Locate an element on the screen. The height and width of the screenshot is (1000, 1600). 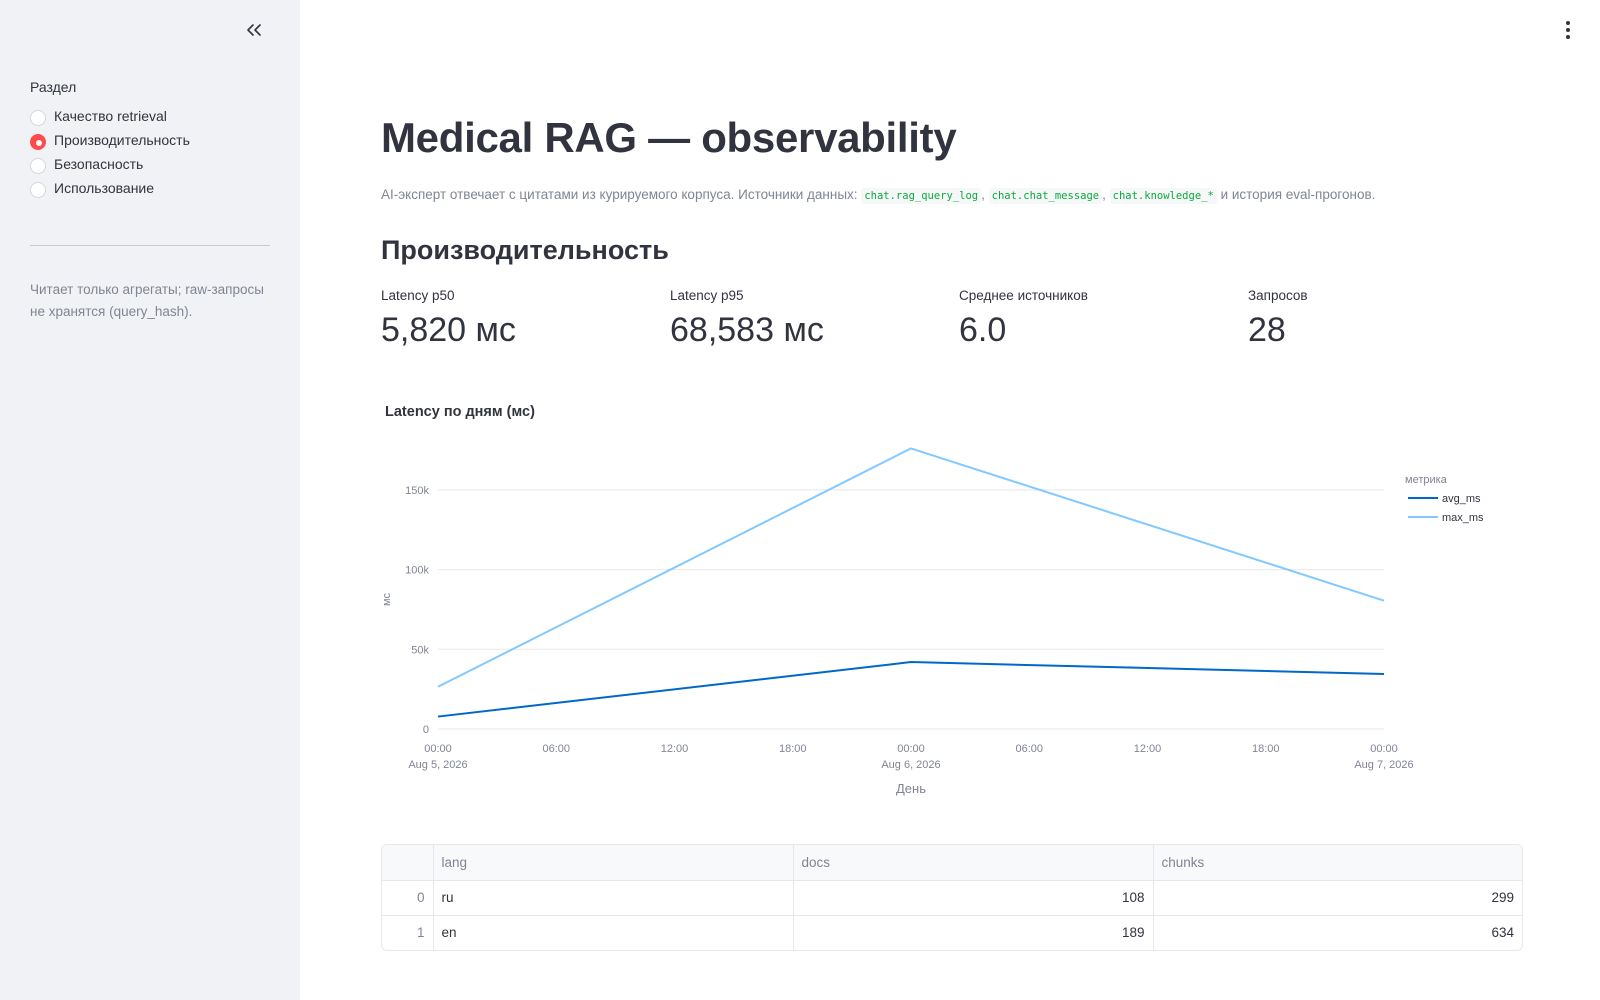
metric-value: 28 is located at coordinates (1267, 330).